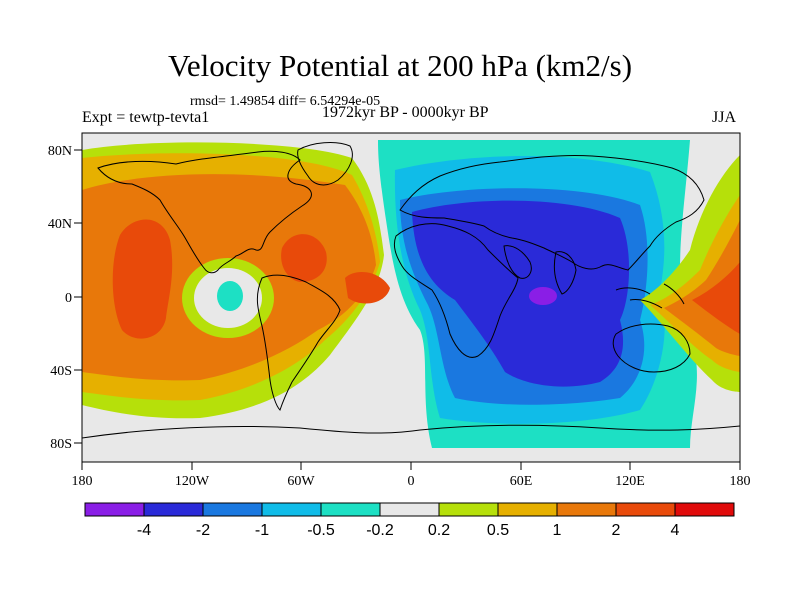 The width and height of the screenshot is (800, 600). I want to click on season-label: JJA, so click(724, 117).